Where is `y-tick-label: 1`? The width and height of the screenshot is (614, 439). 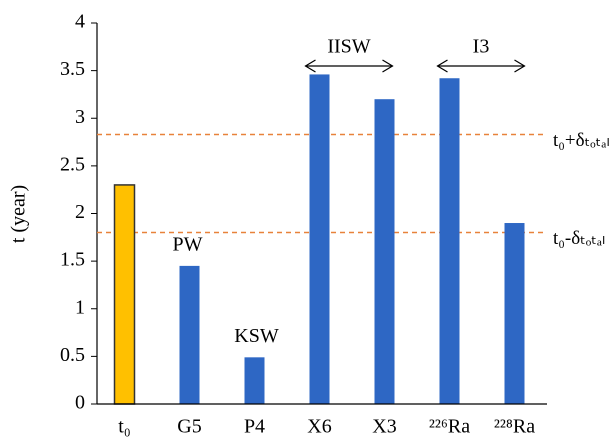 y-tick-label: 1 is located at coordinates (80, 307).